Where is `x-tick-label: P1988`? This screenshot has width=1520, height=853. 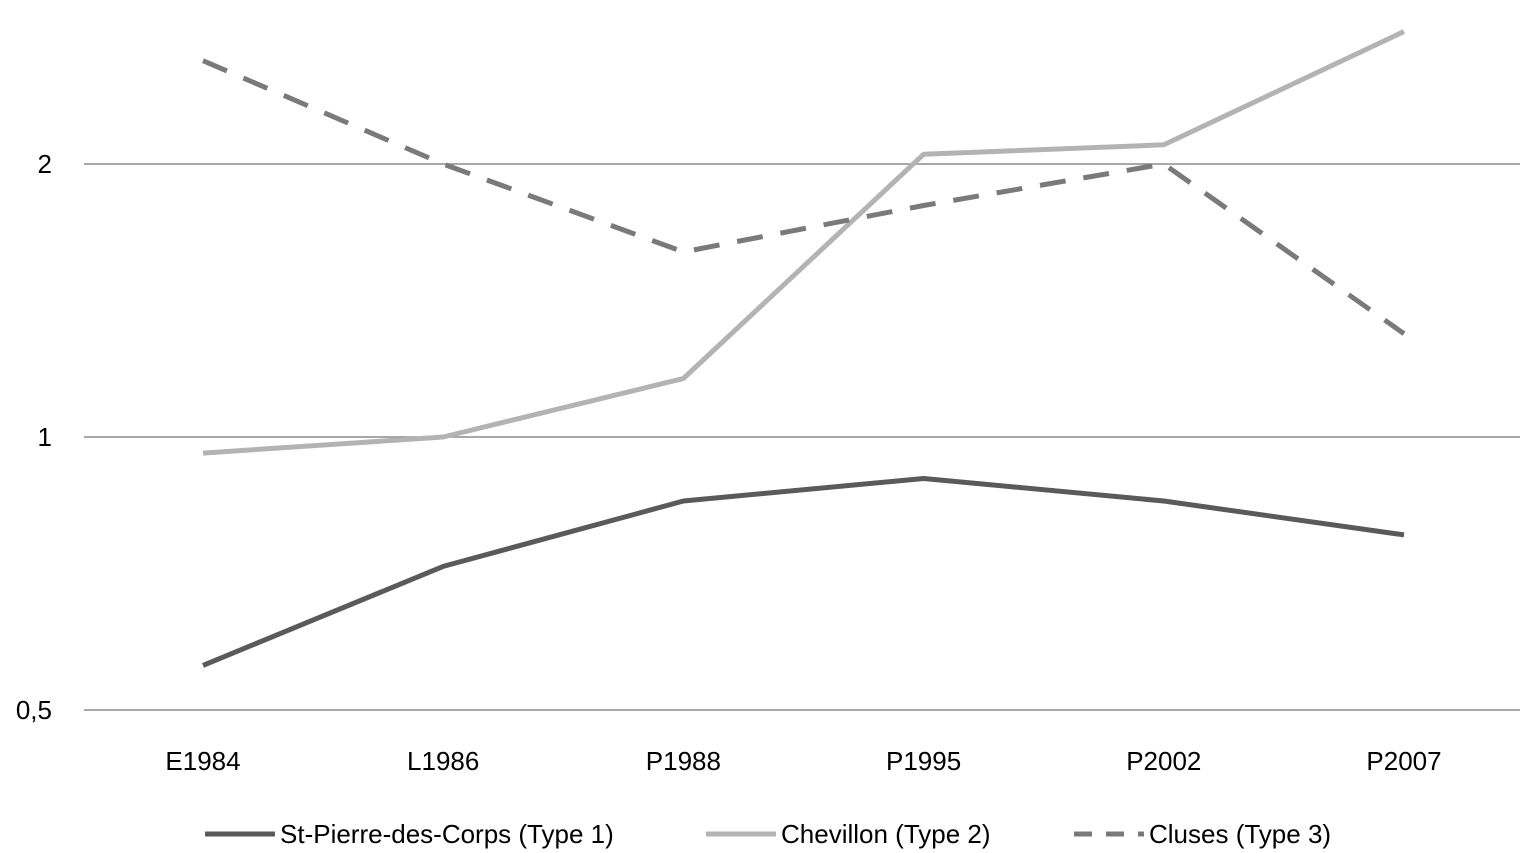 x-tick-label: P1988 is located at coordinates (683, 761).